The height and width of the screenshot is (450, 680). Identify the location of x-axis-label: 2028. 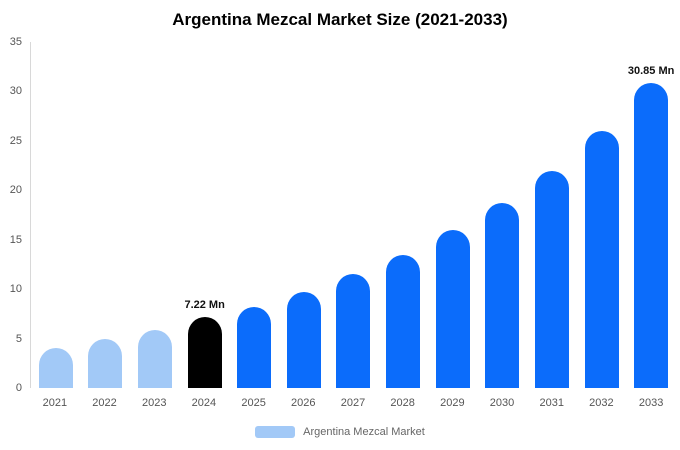
(402, 403).